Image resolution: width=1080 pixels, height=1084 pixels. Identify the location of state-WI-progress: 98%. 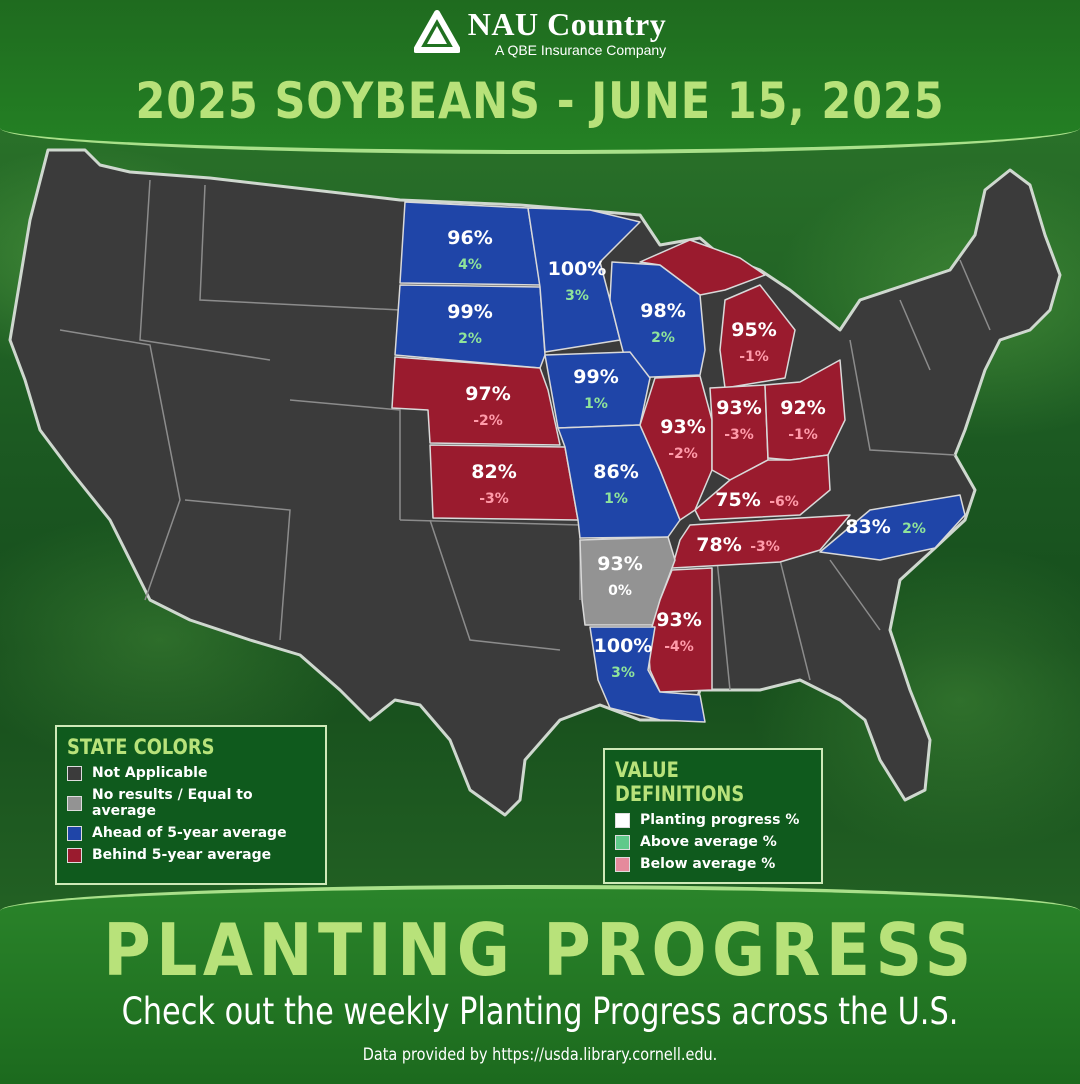
(662, 311).